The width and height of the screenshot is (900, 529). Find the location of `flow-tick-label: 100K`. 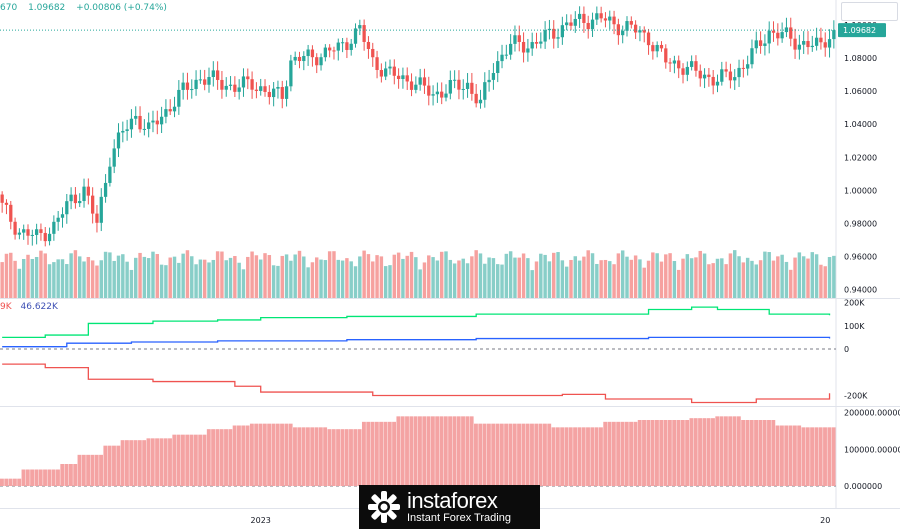

flow-tick-label: 100K is located at coordinates (854, 326).